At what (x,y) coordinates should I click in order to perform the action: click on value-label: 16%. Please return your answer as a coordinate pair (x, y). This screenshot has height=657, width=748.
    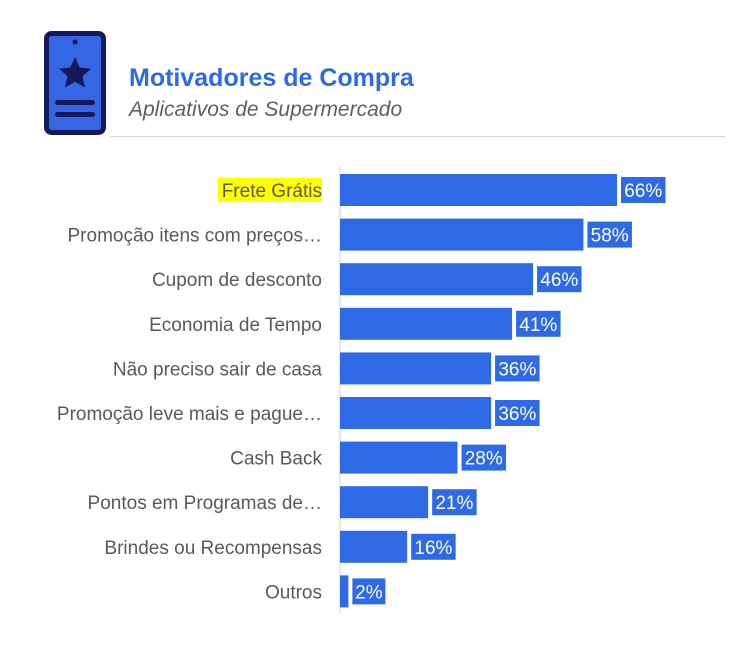
    Looking at the image, I should click on (433, 548).